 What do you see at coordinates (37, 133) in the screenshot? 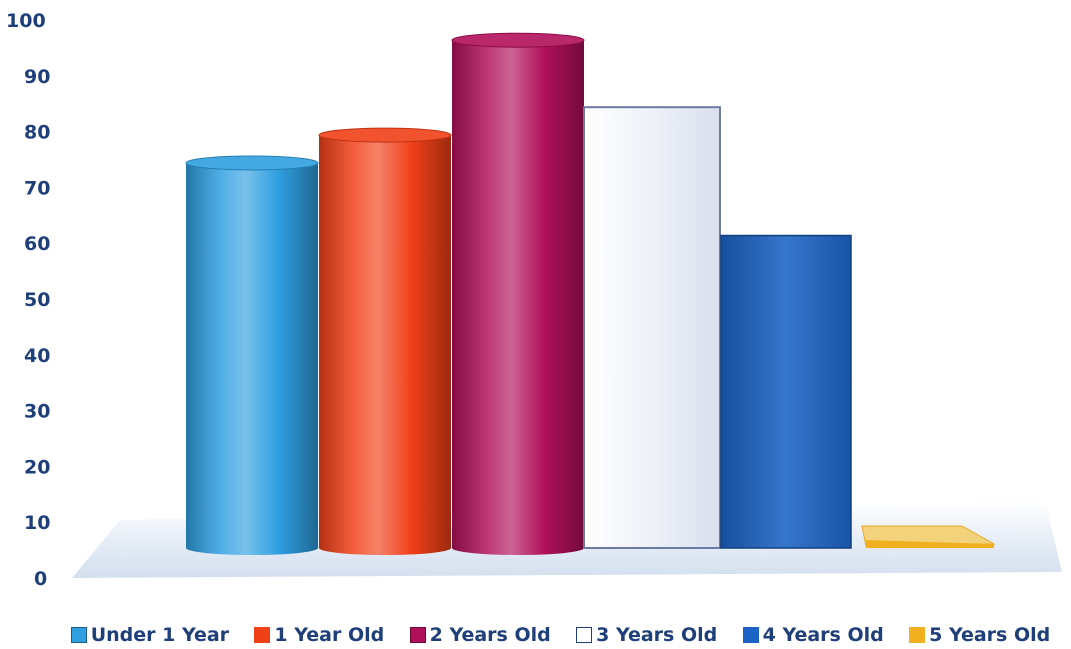
I see `y-tick-label: 80` at bounding box center [37, 133].